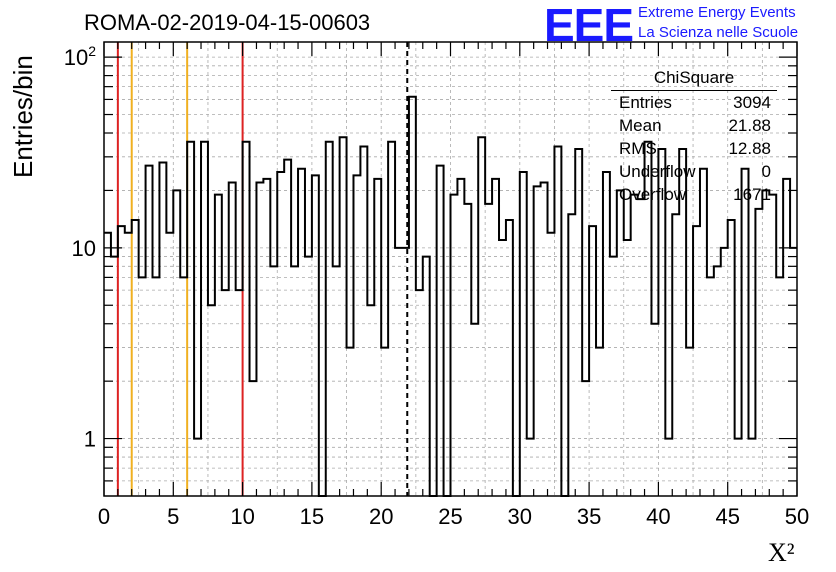 This screenshot has width=836, height=572. I want to click on x-tick-label: 20, so click(381, 516).